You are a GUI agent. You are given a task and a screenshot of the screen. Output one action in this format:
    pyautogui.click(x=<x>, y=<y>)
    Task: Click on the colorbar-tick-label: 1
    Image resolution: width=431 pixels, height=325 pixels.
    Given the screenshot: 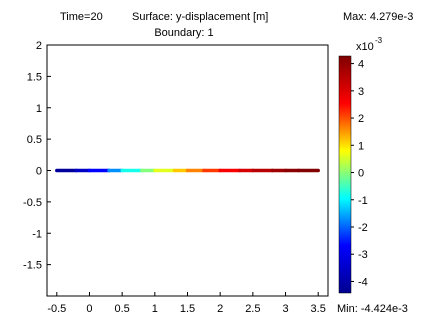 What is the action you would take?
    pyautogui.click(x=361, y=146)
    